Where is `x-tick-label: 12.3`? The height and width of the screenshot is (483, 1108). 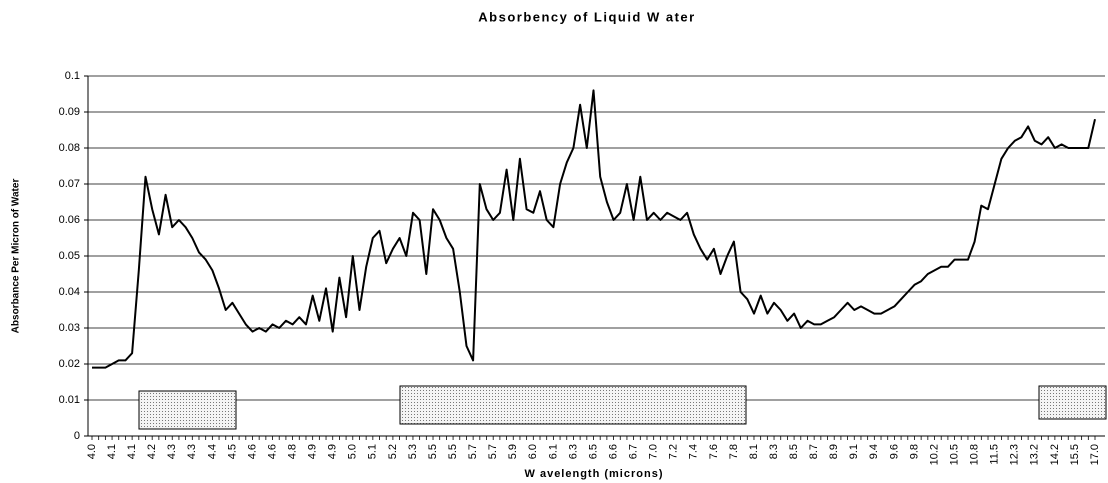 x-tick-label: 12.3 is located at coordinates (1015, 454).